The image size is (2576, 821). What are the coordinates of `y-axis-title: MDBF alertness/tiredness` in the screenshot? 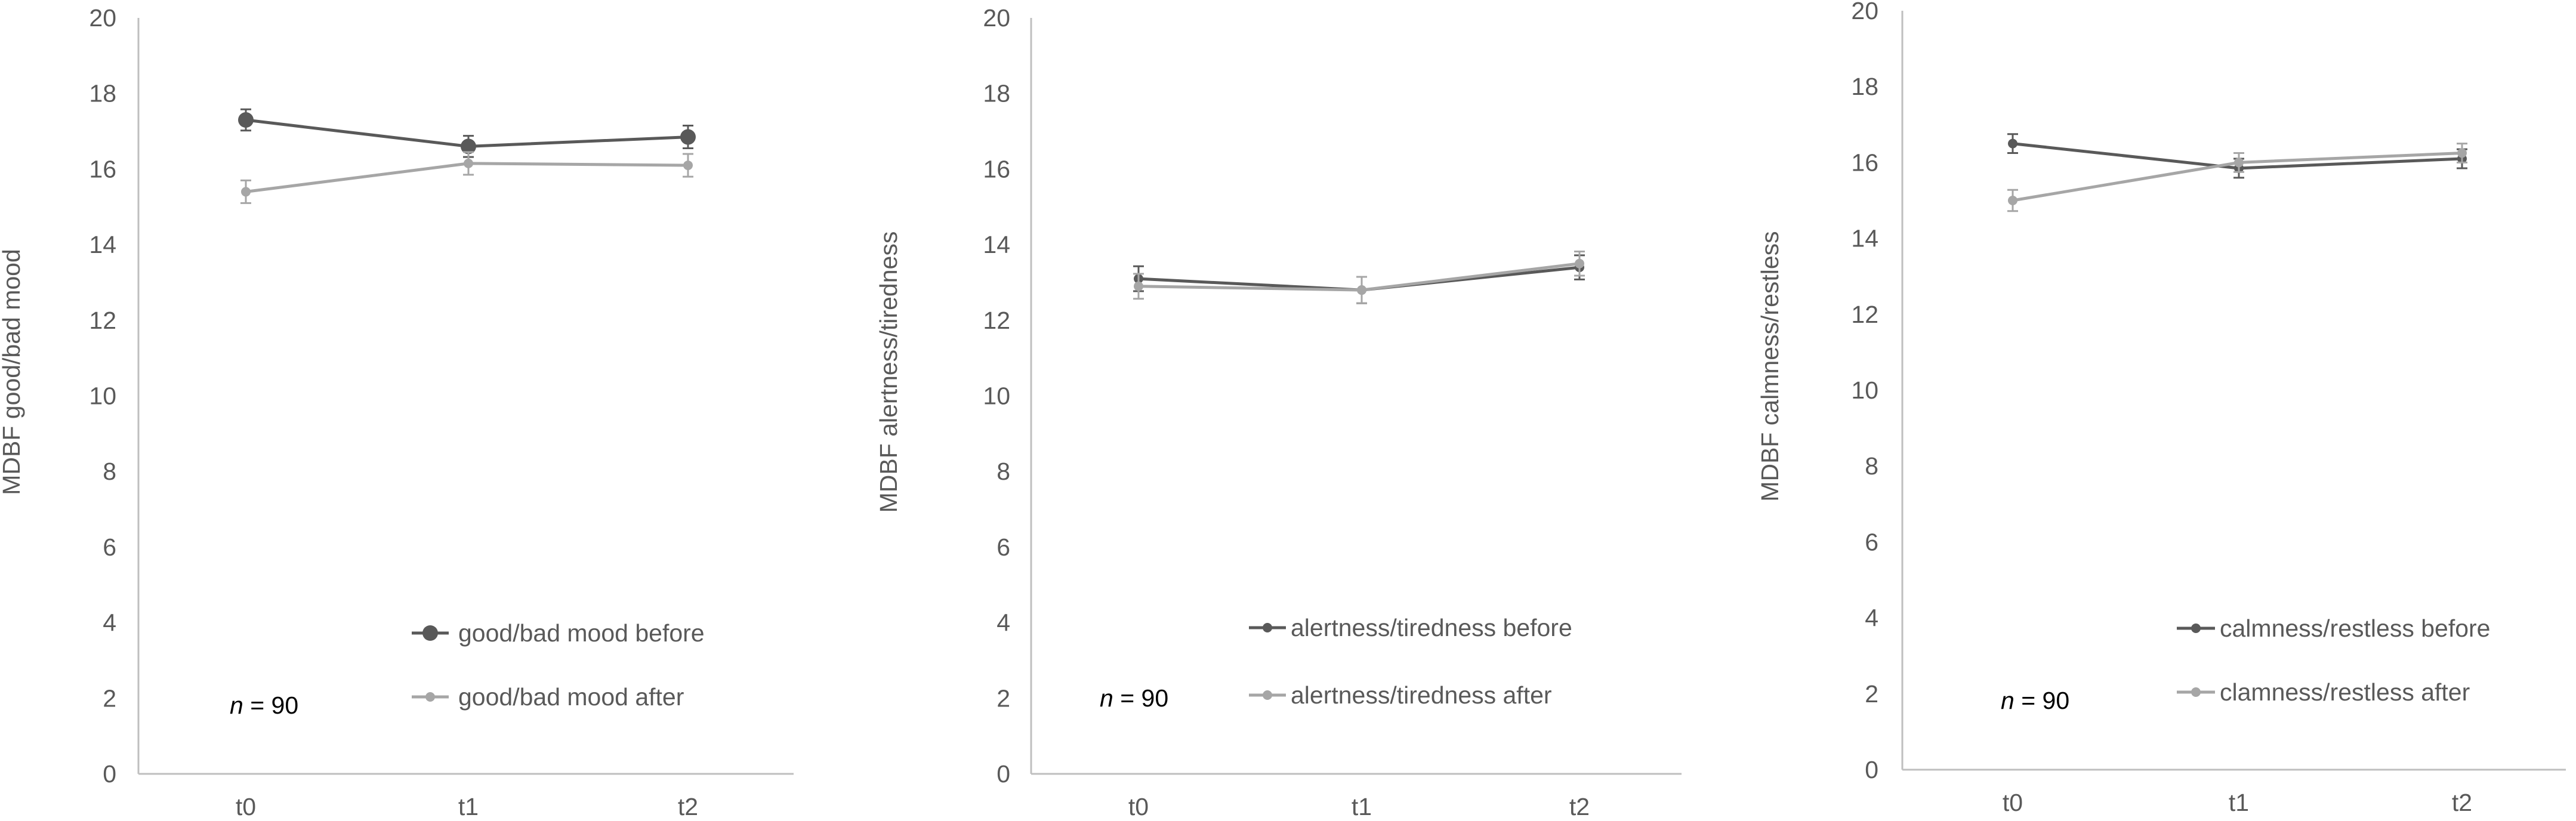 It's located at (889, 372).